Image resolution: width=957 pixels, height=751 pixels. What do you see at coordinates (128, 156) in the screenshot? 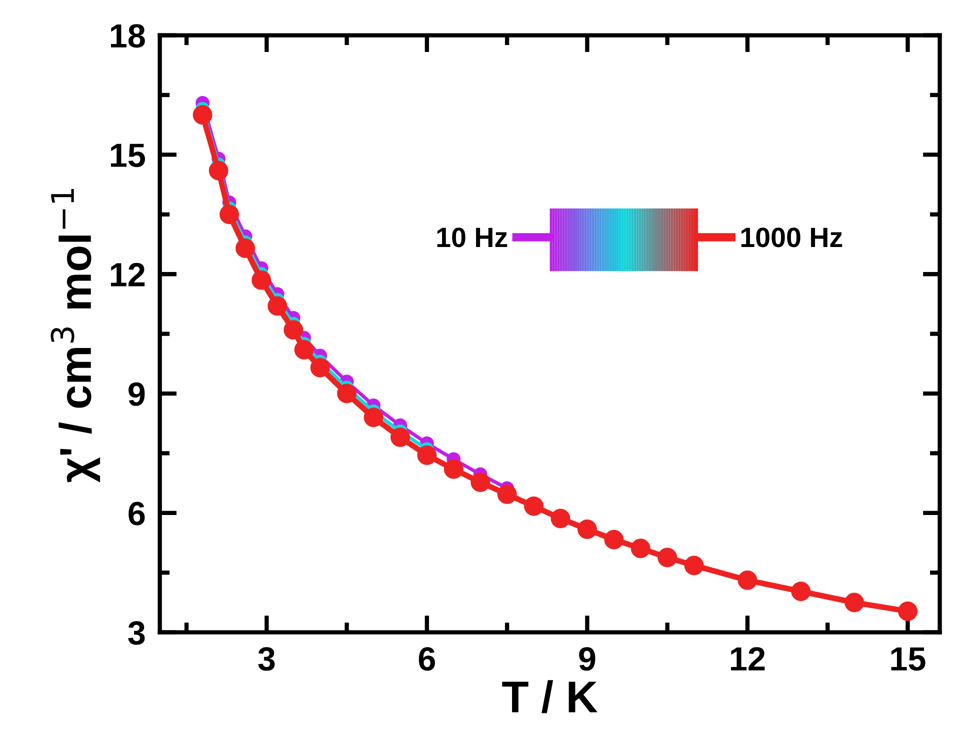
I see `y-tick-label: 15` at bounding box center [128, 156].